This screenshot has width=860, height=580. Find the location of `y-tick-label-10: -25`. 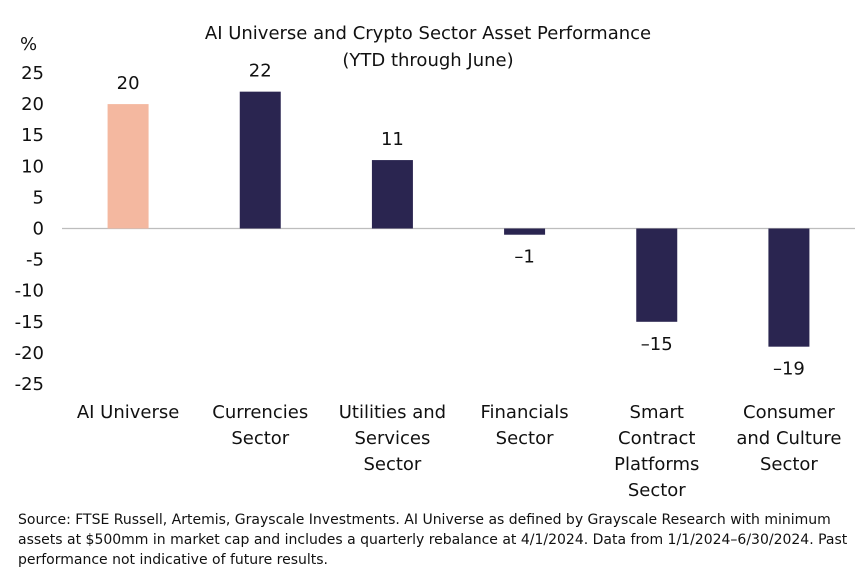

y-tick-label-10: -25 is located at coordinates (29, 384).